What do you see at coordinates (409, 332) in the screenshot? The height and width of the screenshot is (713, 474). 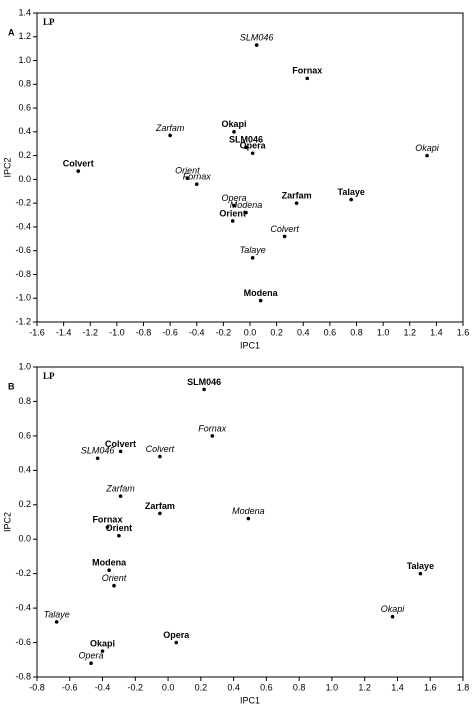 I see `x-tick-label: 1.2` at bounding box center [409, 332].